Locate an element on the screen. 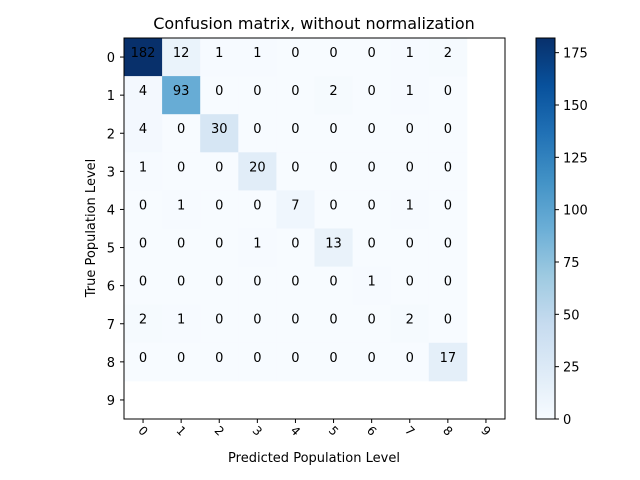  colorbar-tick-label: 25 is located at coordinates (571, 368).